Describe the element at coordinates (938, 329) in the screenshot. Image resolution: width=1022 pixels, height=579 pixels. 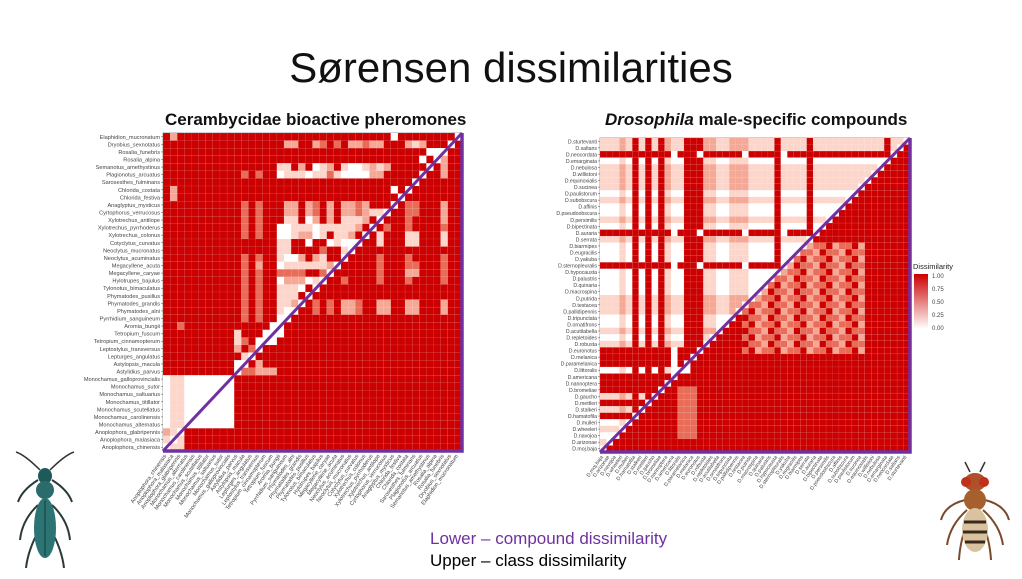
I see `legend-tick-label: 0.00` at that location.